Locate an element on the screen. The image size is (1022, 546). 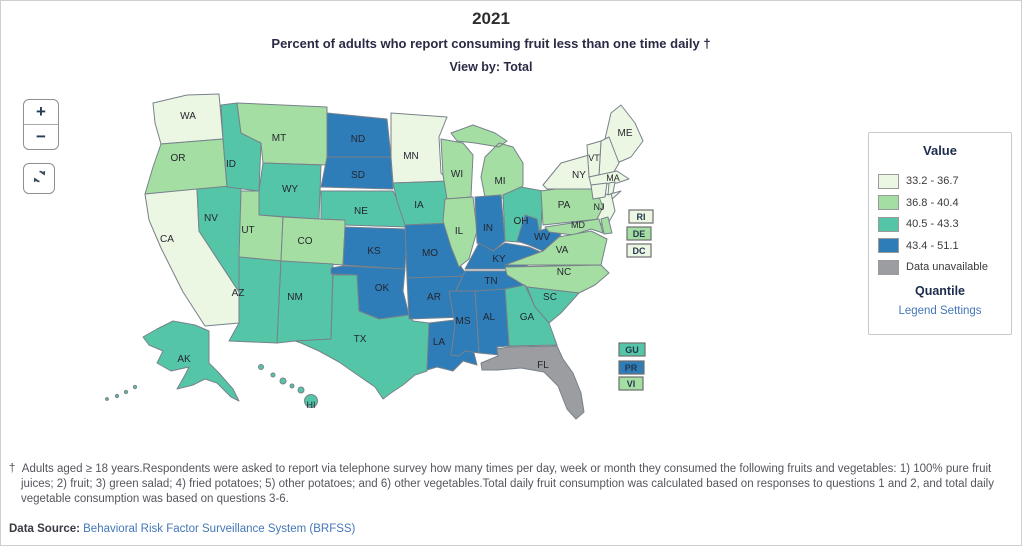
state-ne is located at coordinates (364, 209).